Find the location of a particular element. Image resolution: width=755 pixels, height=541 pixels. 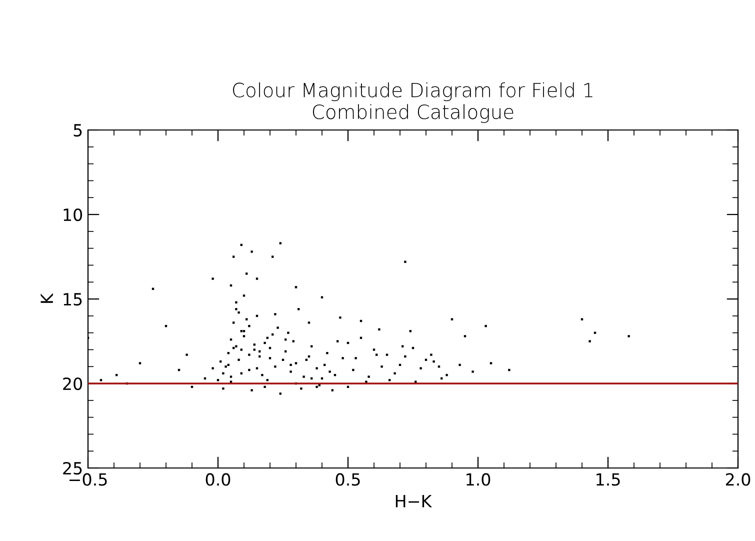

chart-title: Colour Magnitude Diagram for Field 1 Combined Catalogue is located at coordinates (412, 102).